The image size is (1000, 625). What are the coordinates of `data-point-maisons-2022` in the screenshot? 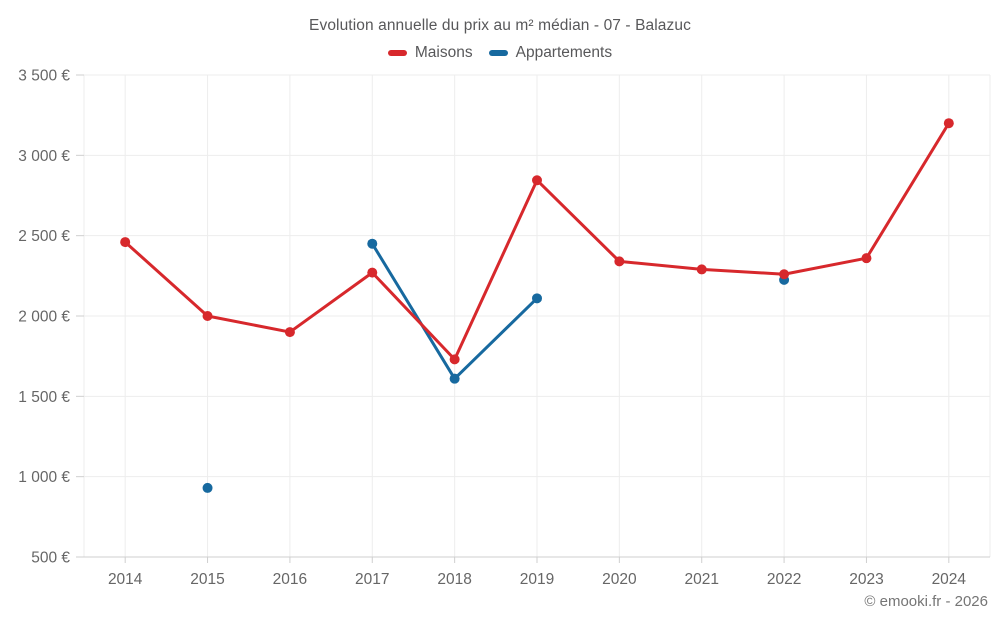 It's located at (784, 274).